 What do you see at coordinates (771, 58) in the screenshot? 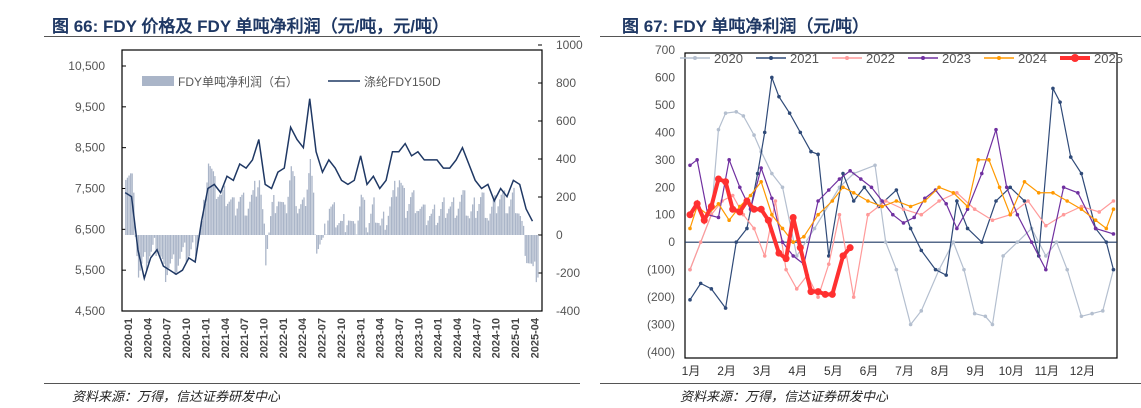
I see `legend-marker-2021` at bounding box center [771, 58].